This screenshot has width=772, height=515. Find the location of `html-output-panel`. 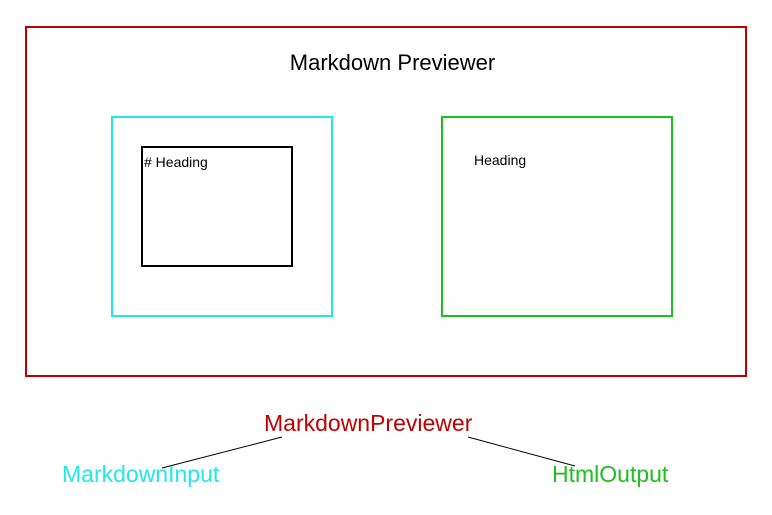

html-output-panel is located at coordinates (557, 216).